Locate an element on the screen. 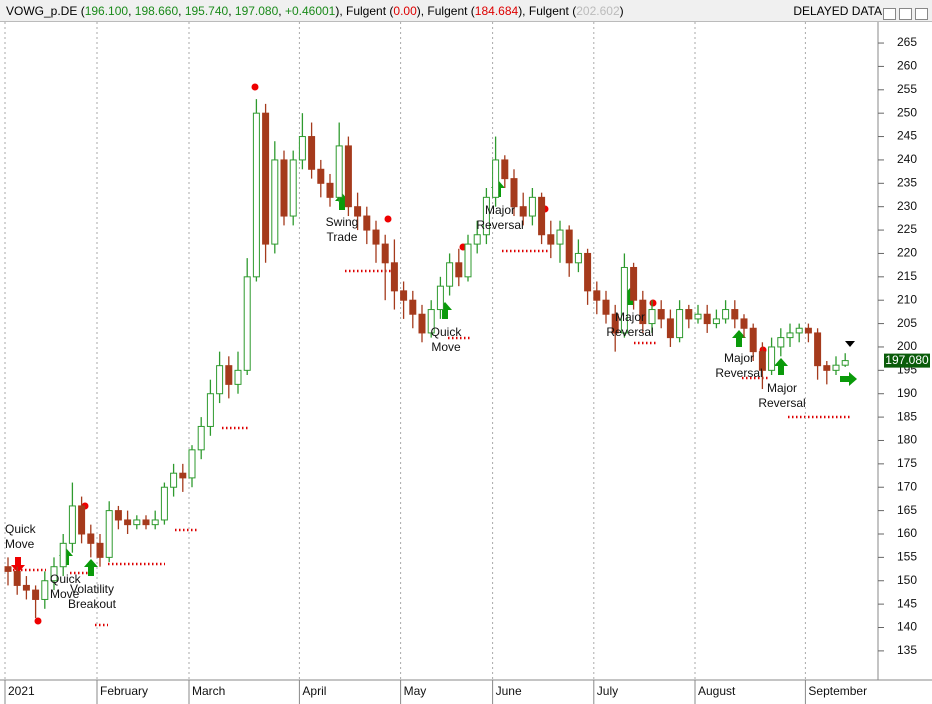  last-price-label: 197.080 is located at coordinates (907, 360).